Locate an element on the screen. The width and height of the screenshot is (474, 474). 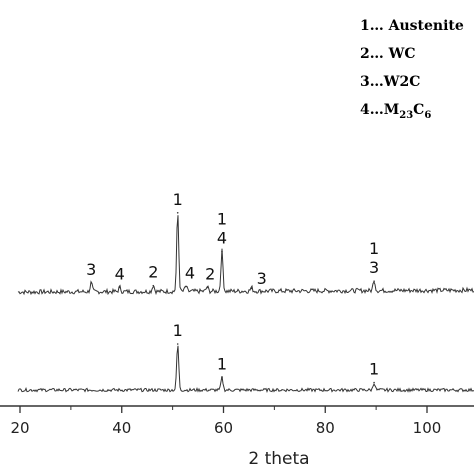
legend-subscript: 23 is located at coordinates (406, 115).